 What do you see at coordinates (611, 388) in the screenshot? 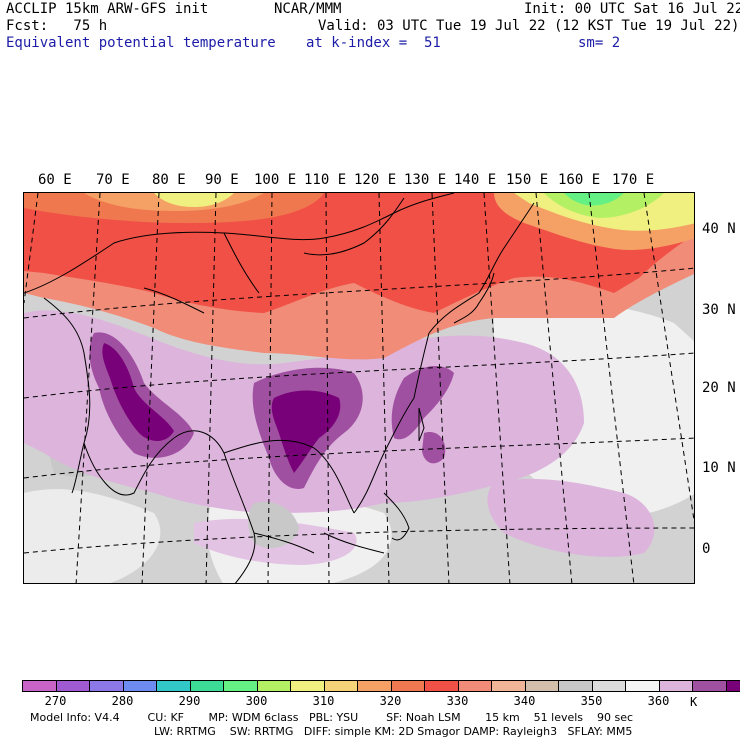
I see `lon-line-160e` at bounding box center [611, 388].